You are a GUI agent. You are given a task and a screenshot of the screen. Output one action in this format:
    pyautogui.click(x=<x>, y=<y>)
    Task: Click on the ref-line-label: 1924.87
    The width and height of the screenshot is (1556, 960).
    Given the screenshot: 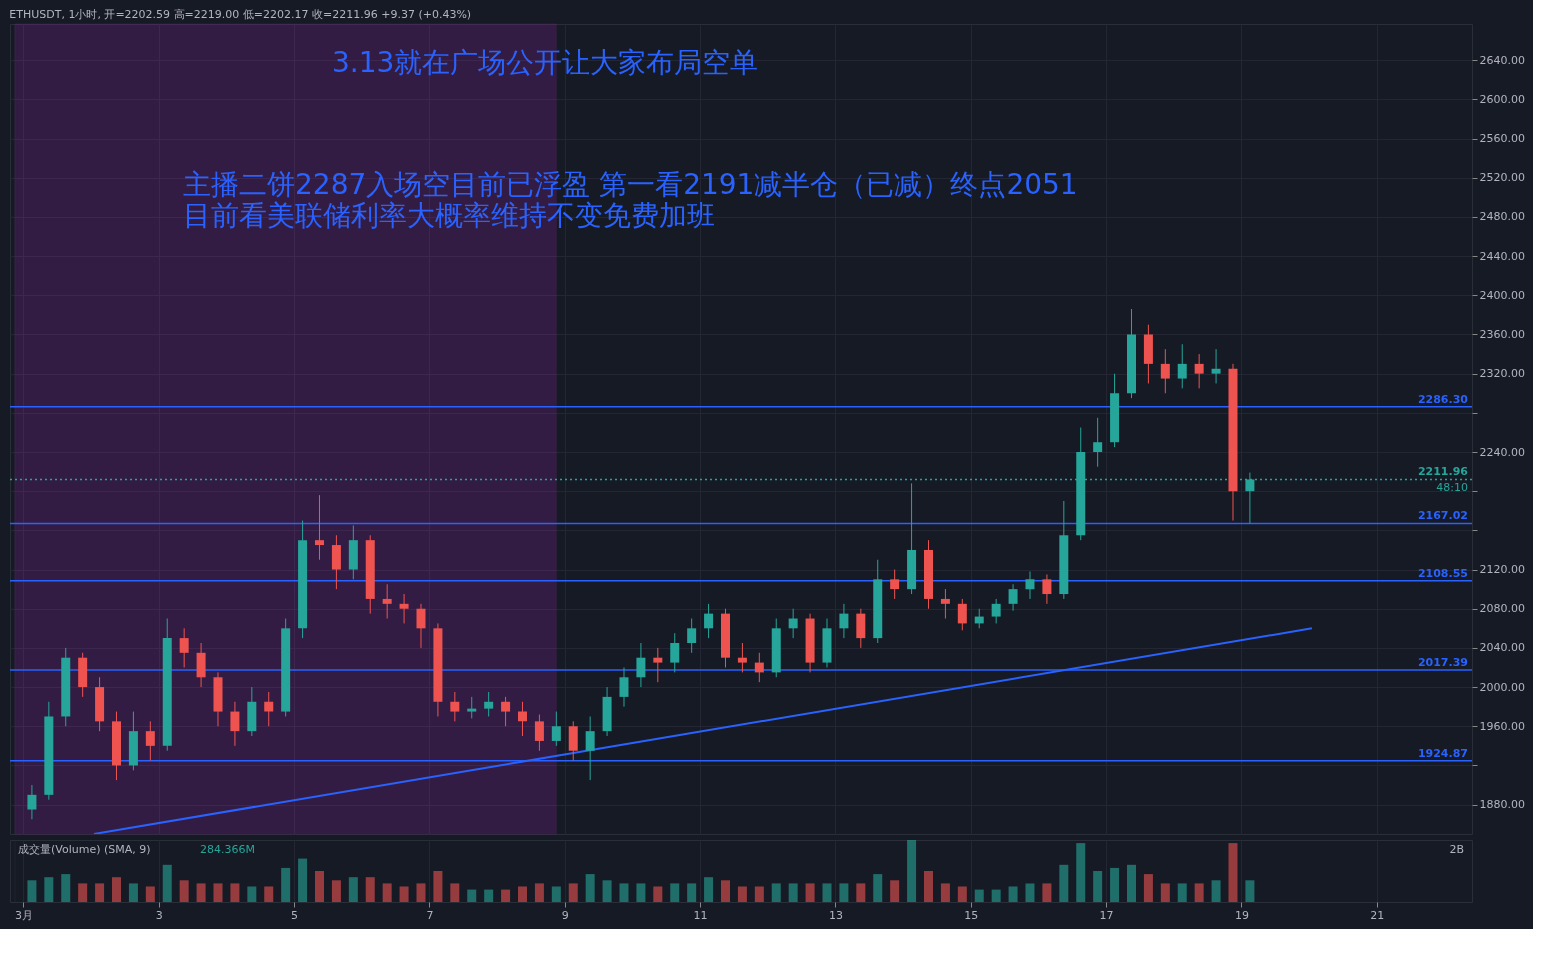 What is the action you would take?
    pyautogui.click(x=1442, y=753)
    